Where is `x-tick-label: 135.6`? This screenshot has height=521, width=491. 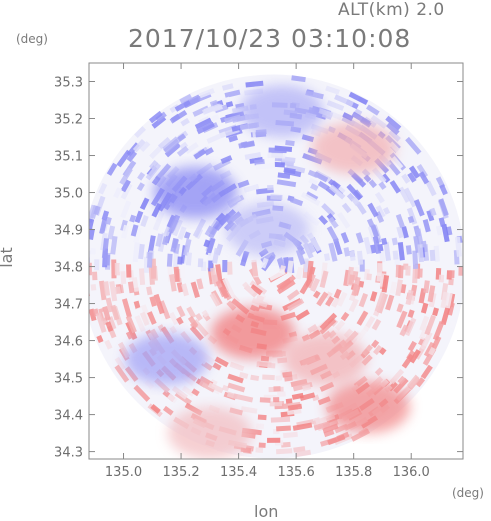
x-tick-label: 135.6 is located at coordinates (296, 472).